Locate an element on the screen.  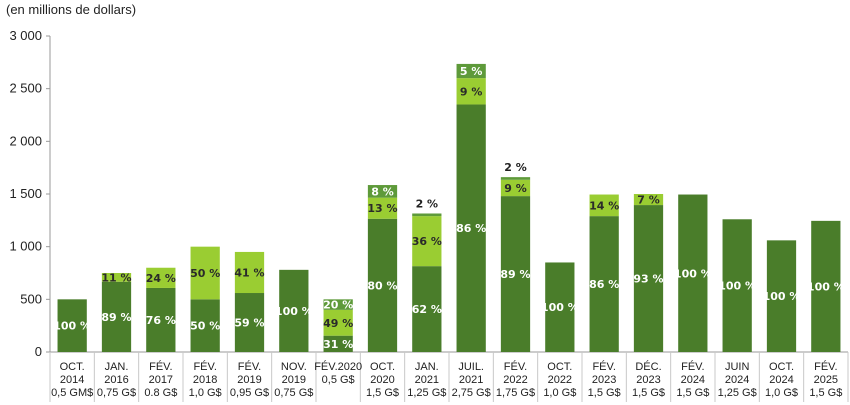
x-category-label: NOV. is located at coordinates (294, 367).